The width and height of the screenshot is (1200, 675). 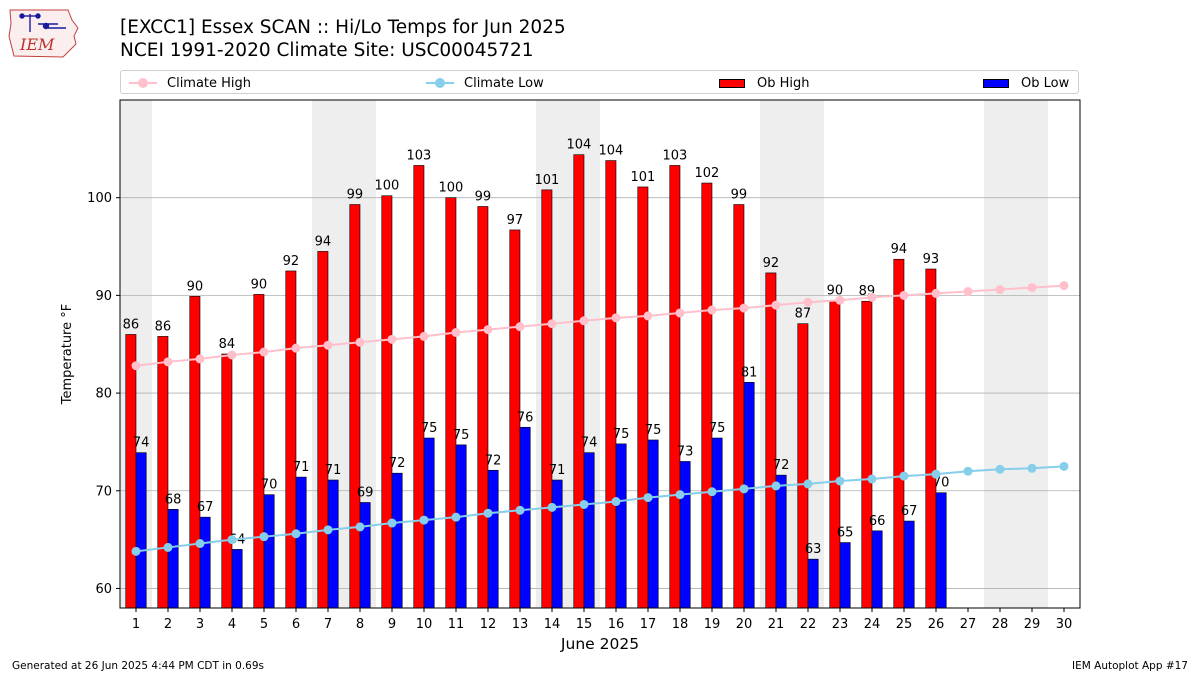 What do you see at coordinates (386, 186) in the screenshot?
I see `bar-label: 100` at bounding box center [386, 186].